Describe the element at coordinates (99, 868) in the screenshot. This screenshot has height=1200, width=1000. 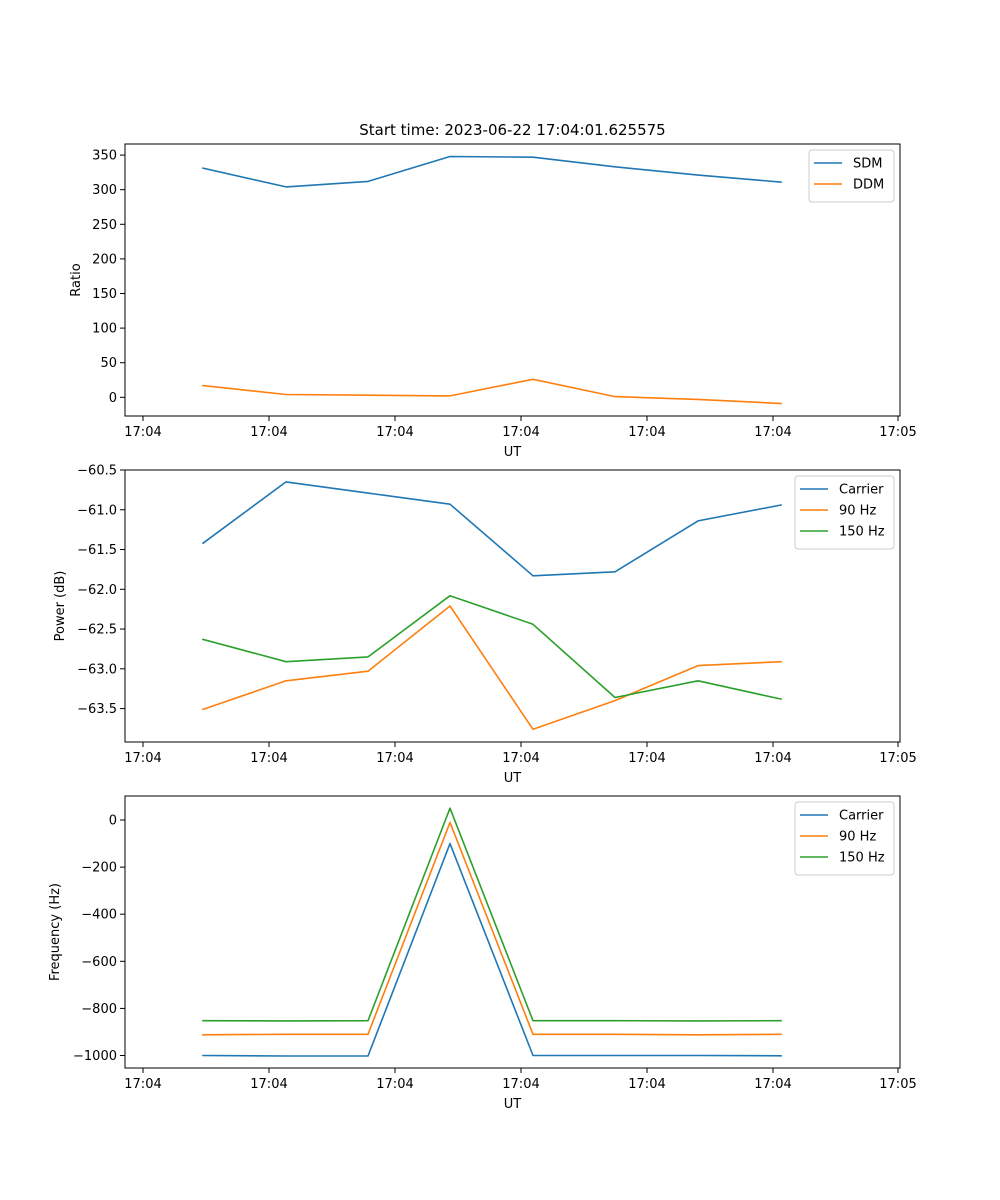
I see `y-tick-label: −200` at that location.